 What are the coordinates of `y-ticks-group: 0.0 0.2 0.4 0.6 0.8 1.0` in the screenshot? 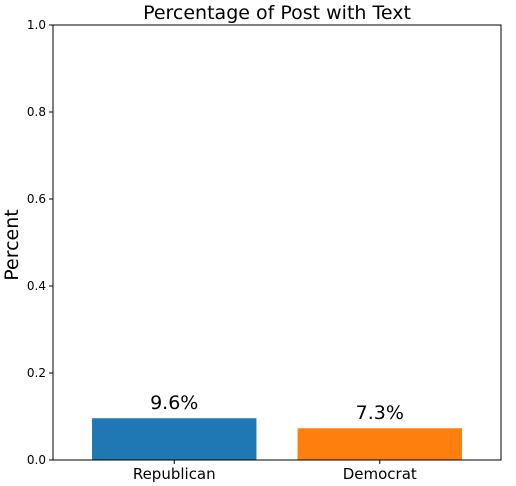 It's located at (40, 242).